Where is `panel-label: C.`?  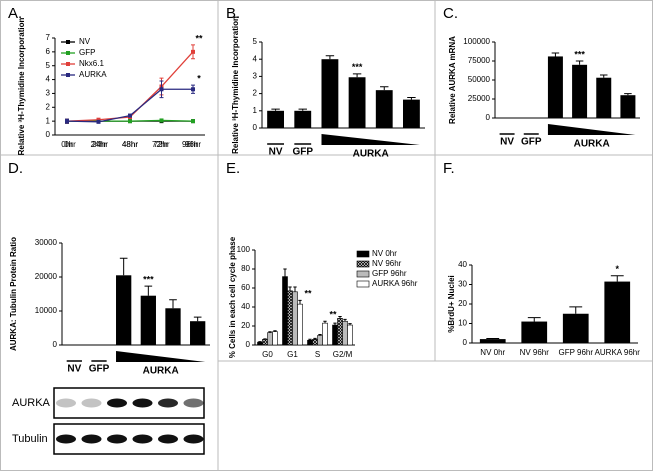 panel-label: C. is located at coordinates (450, 13).